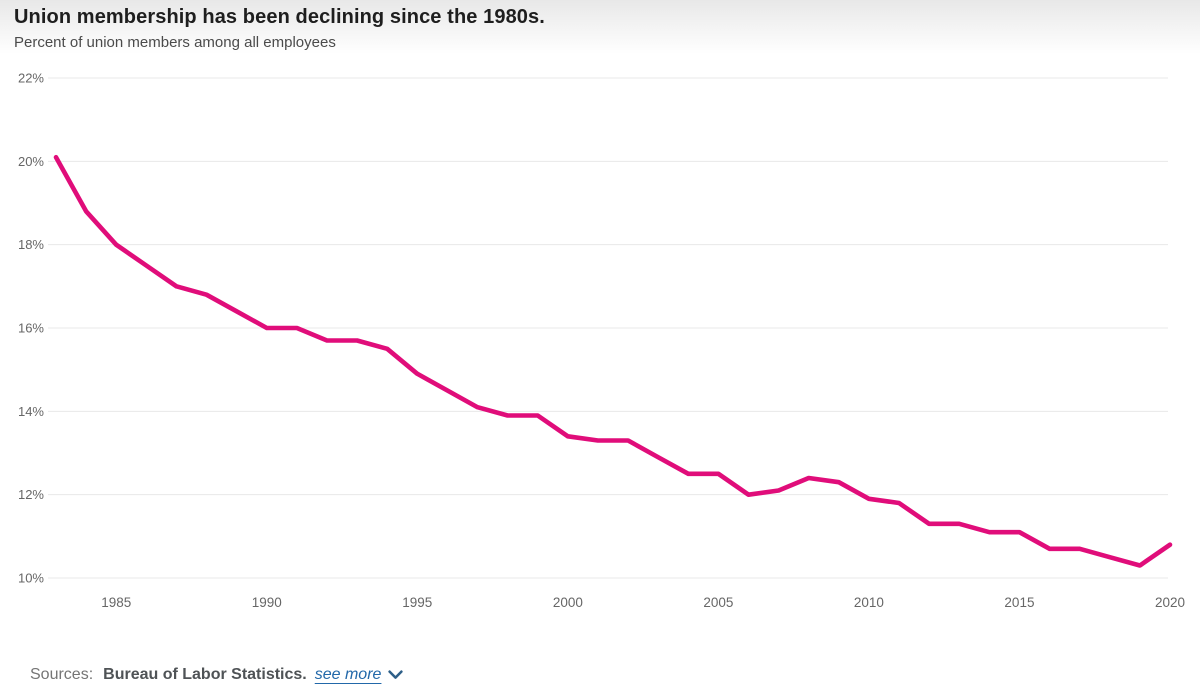 Image resolution: width=1200 pixels, height=698 pixels. I want to click on x-axis-tick-label: 1995, so click(417, 602).